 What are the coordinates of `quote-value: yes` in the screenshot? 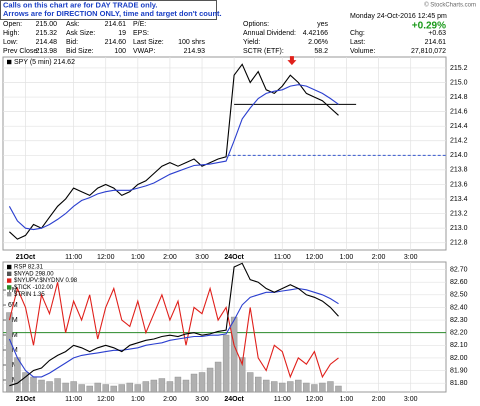 It's located at (322, 24).